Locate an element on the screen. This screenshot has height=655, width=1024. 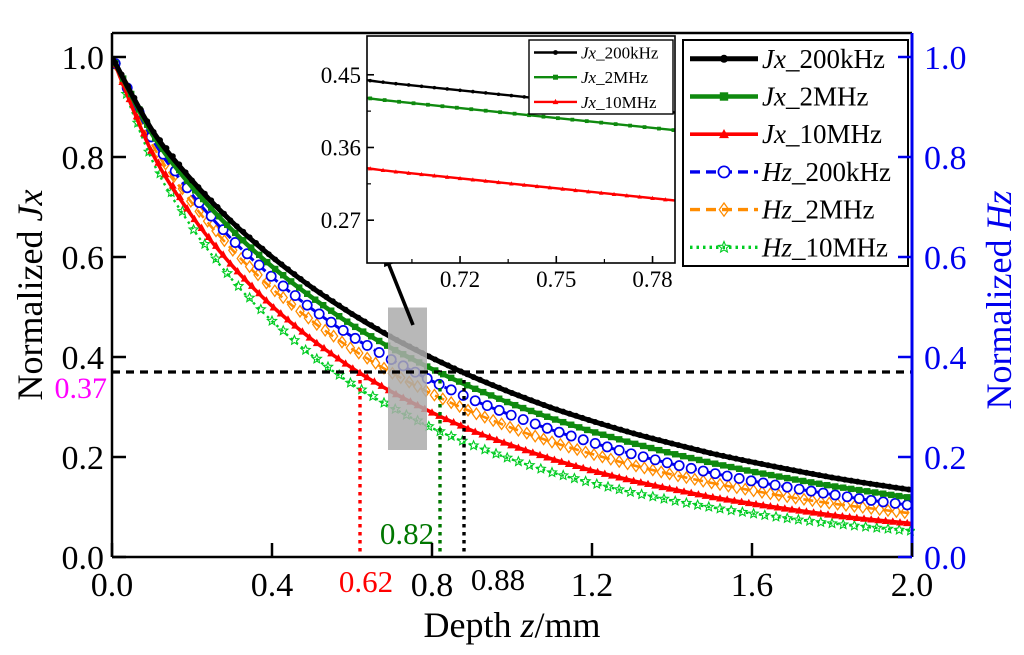
inset-series-Jx_2MHz is located at coordinates (521, 114).